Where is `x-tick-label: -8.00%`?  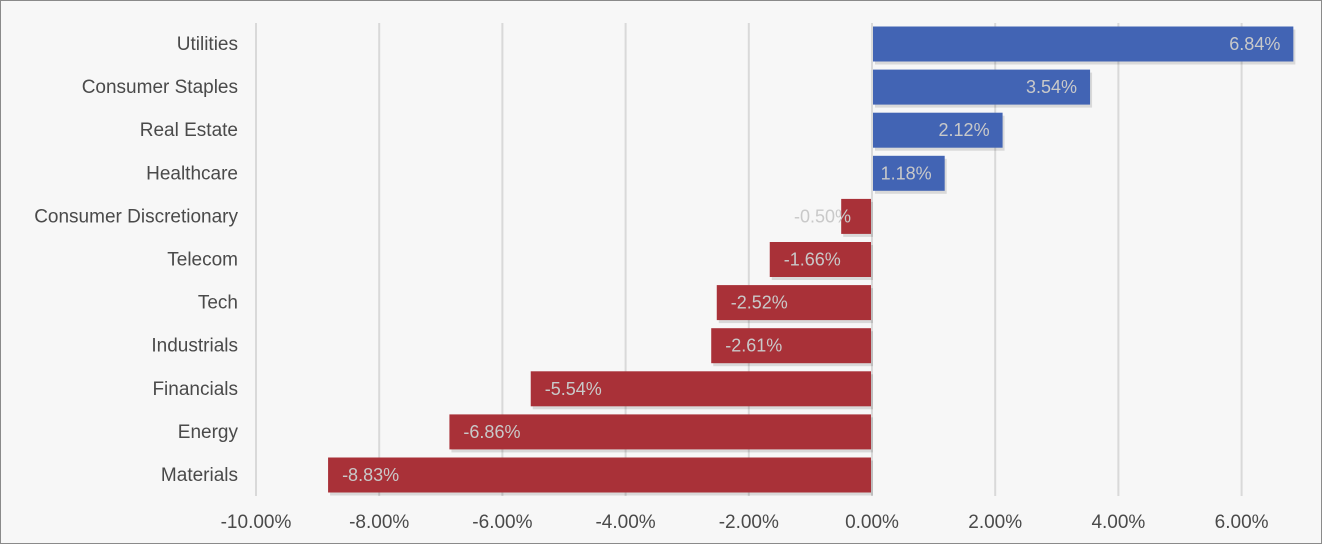
x-tick-label: -8.00% is located at coordinates (379, 522).